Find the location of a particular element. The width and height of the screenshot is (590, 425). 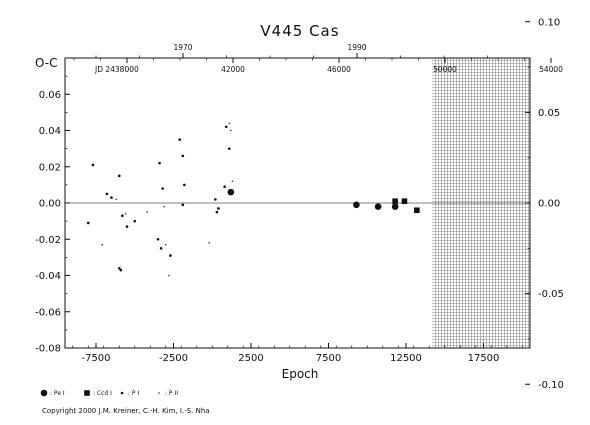

y-tick-label: -0.04 is located at coordinates (48, 276).